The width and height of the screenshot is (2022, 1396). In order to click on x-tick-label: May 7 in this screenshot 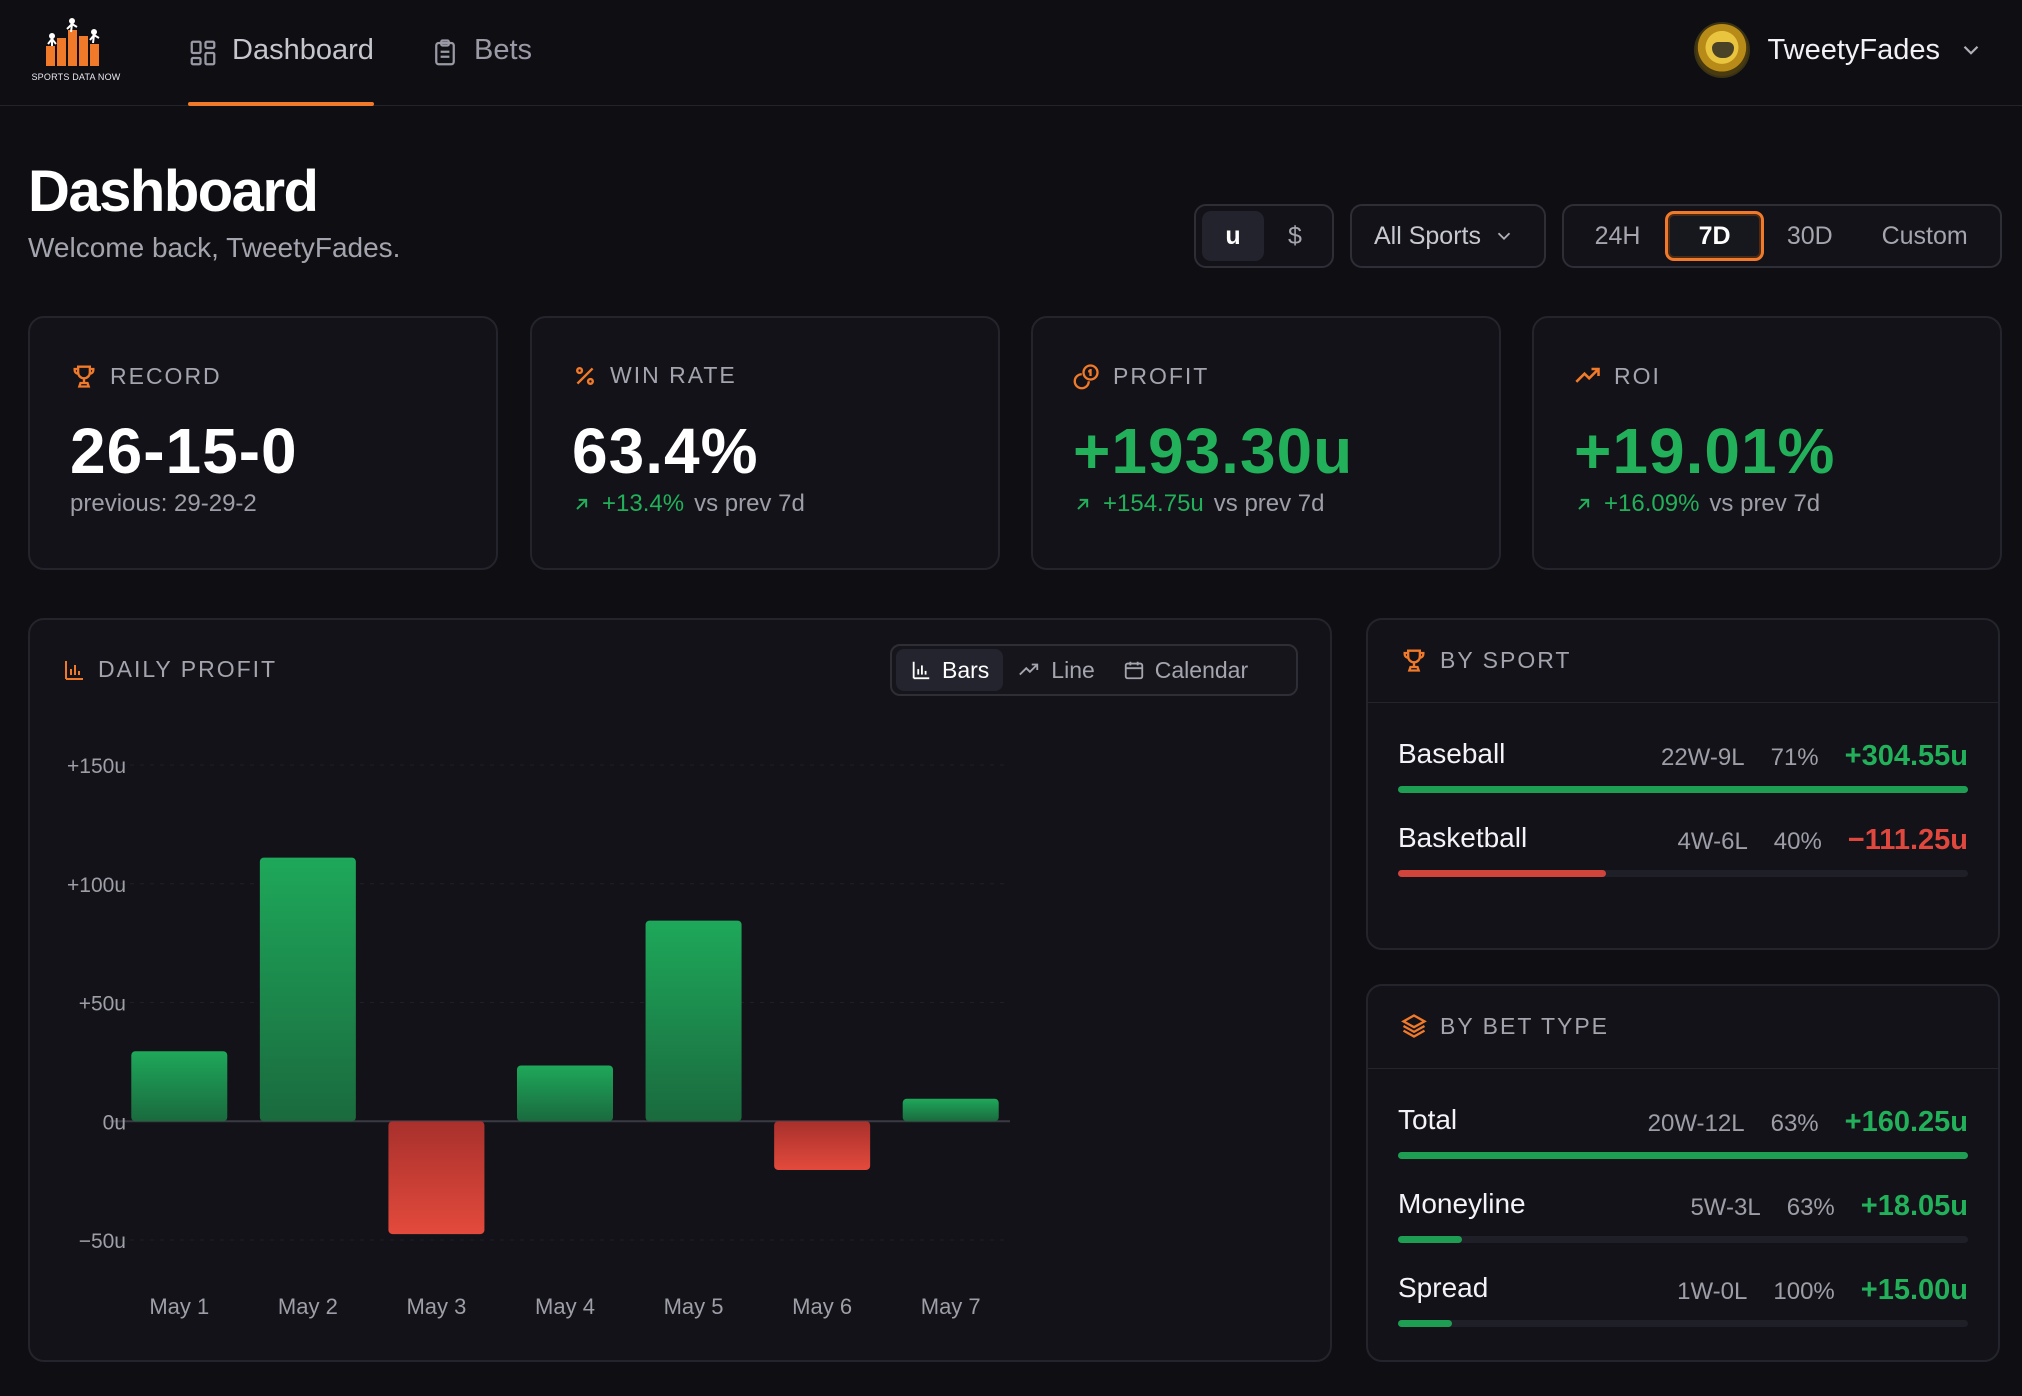, I will do `click(951, 1306)`.